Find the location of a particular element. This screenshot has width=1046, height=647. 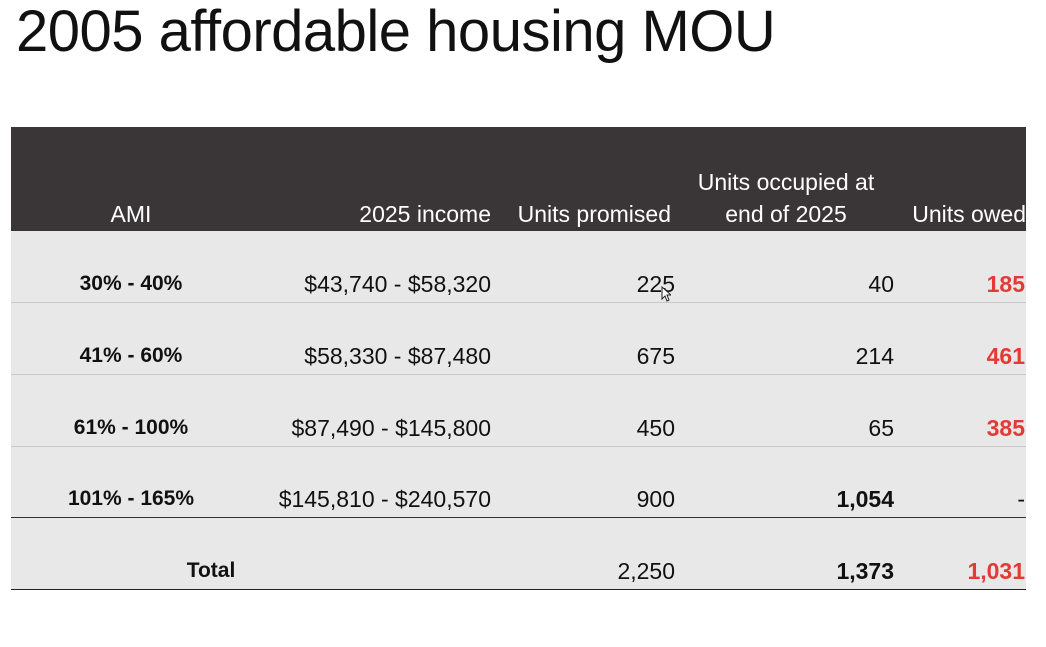

table-row: 61% - 100% $87,490 - $145,800 450 65 385 is located at coordinates (518, 411).